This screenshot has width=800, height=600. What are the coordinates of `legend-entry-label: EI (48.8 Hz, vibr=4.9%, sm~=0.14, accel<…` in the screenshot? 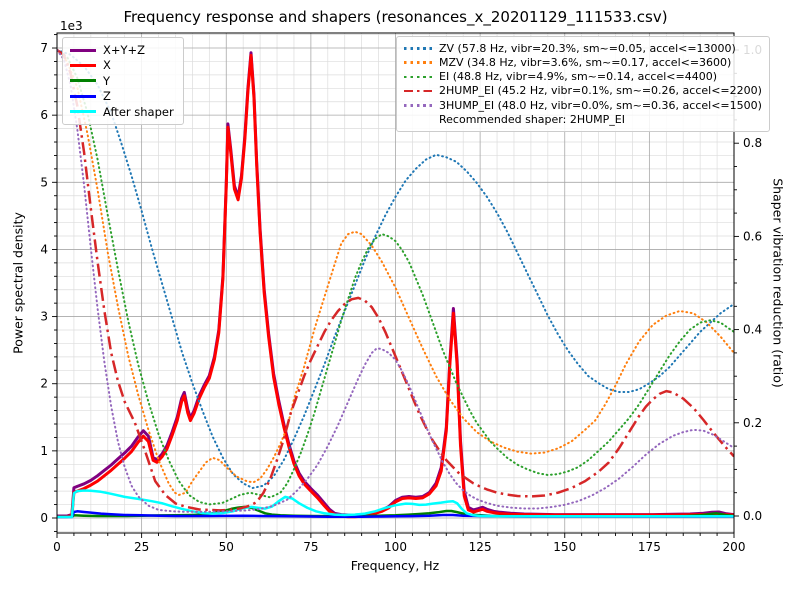 It's located at (578, 76).